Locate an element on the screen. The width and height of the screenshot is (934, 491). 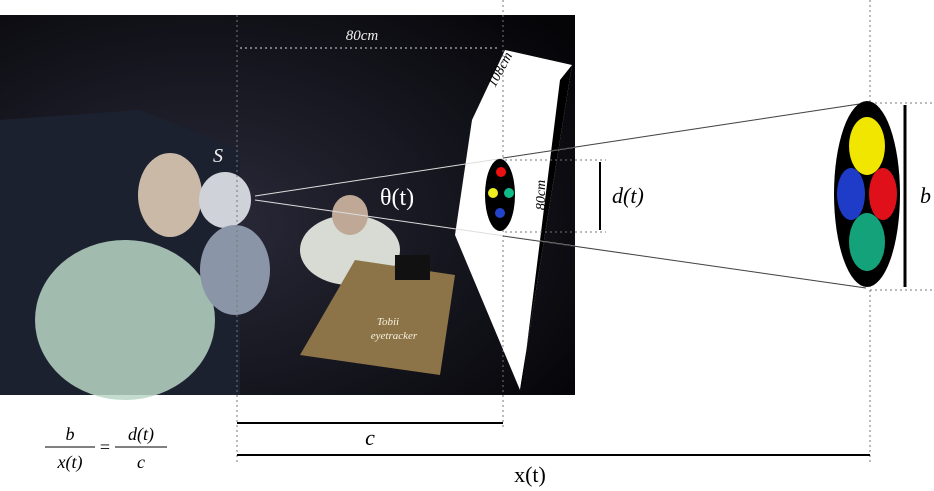
infant-body is located at coordinates (235, 270).